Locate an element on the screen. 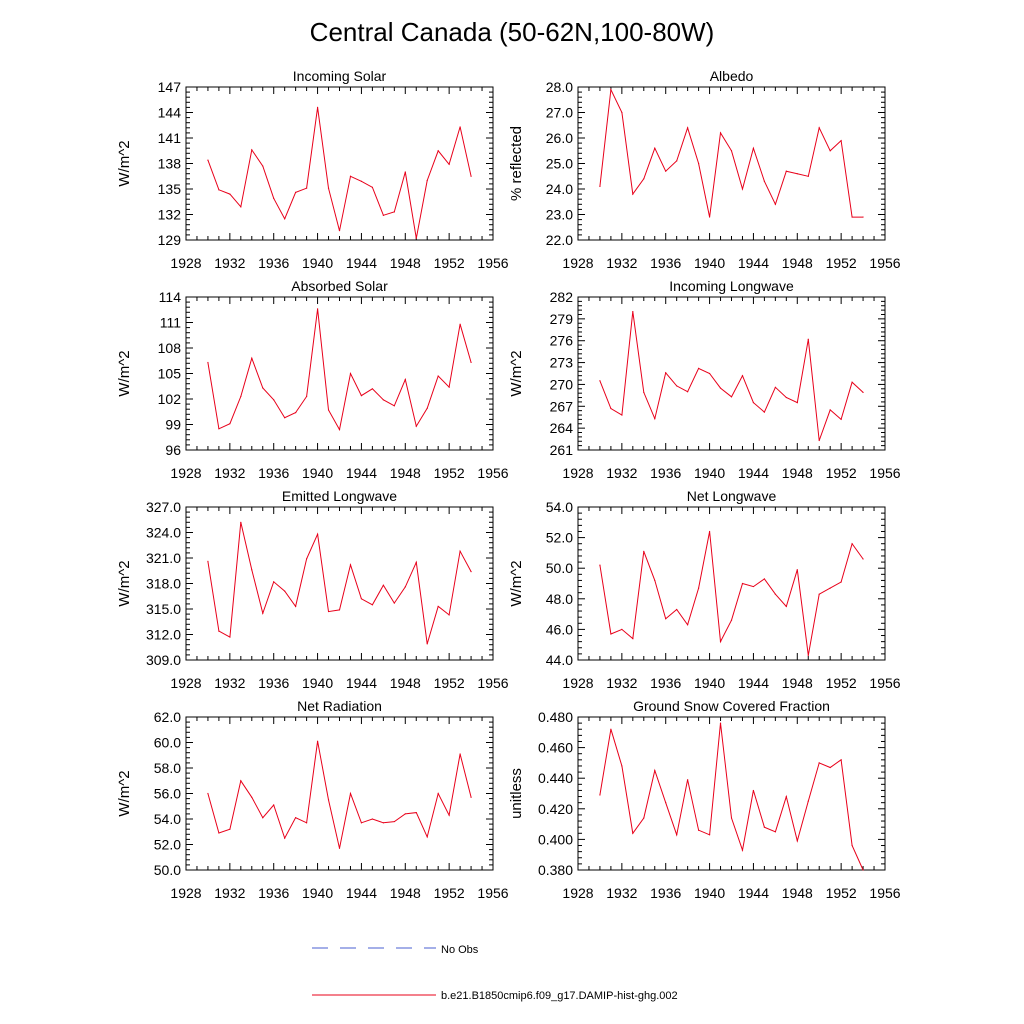  y-tick-label: 52.0 is located at coordinates (559, 538).